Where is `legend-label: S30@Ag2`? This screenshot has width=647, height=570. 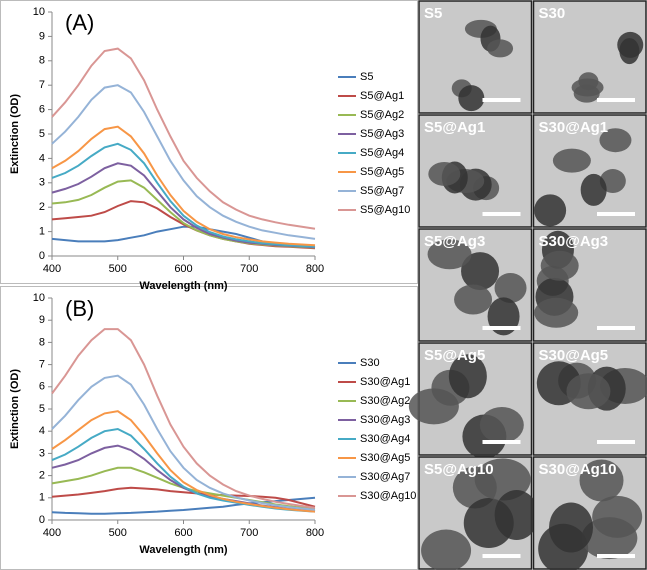
legend-label: S30@Ag2 is located at coordinates (385, 401).